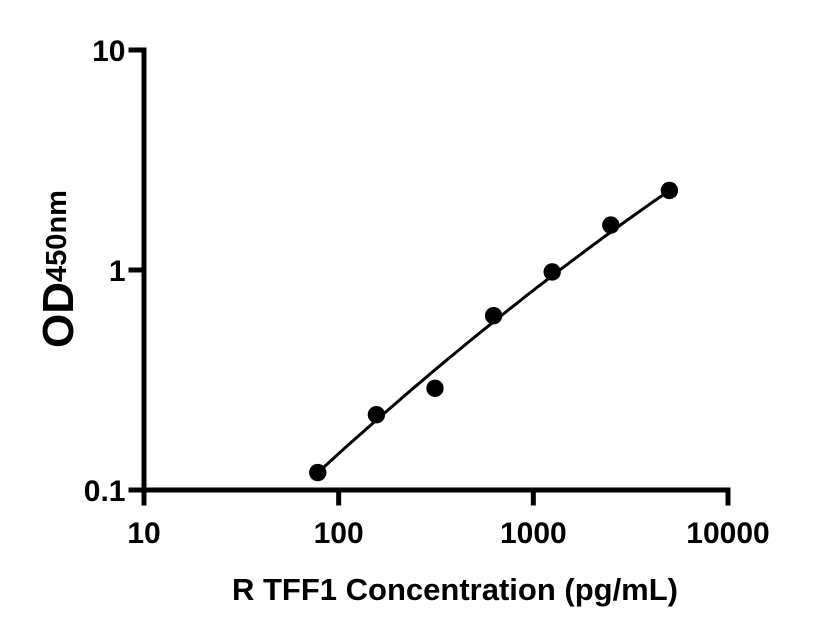 The image size is (816, 640). Describe the element at coordinates (58, 314) in the screenshot. I see `y-axis-title-main: OD` at that location.